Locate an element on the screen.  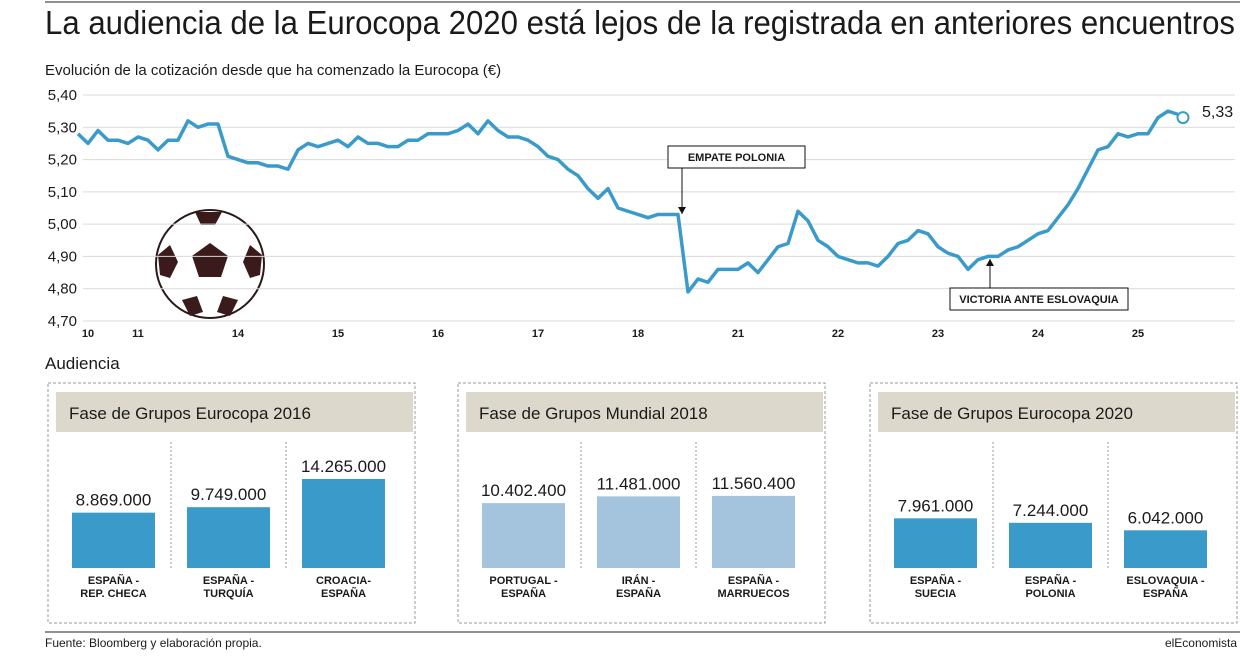
value-label: 6.042.000 is located at coordinates (1166, 517).